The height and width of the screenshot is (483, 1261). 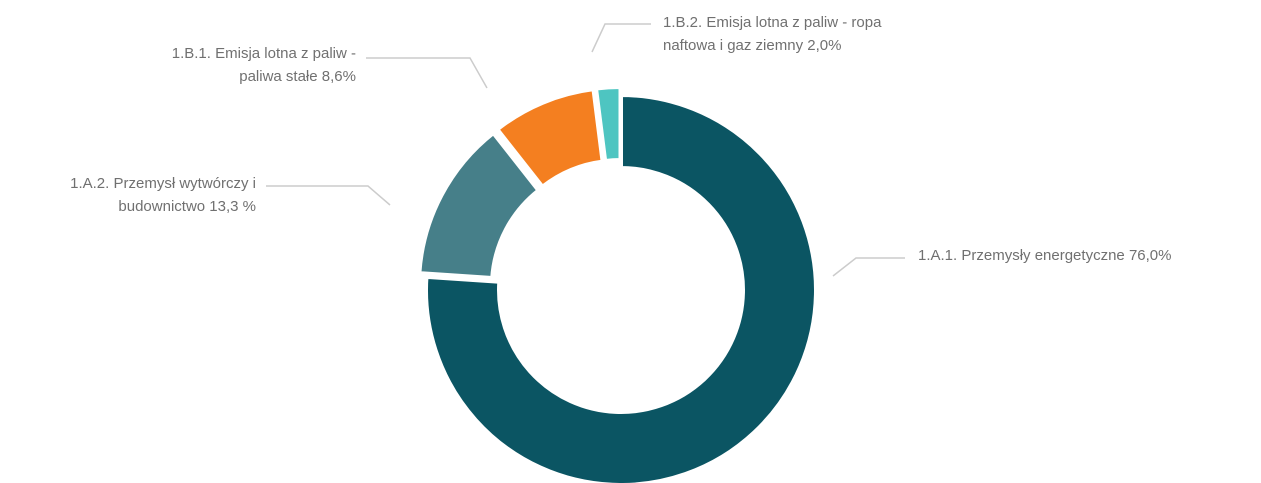 I want to click on value-label: 2,0%, so click(x=824, y=45).